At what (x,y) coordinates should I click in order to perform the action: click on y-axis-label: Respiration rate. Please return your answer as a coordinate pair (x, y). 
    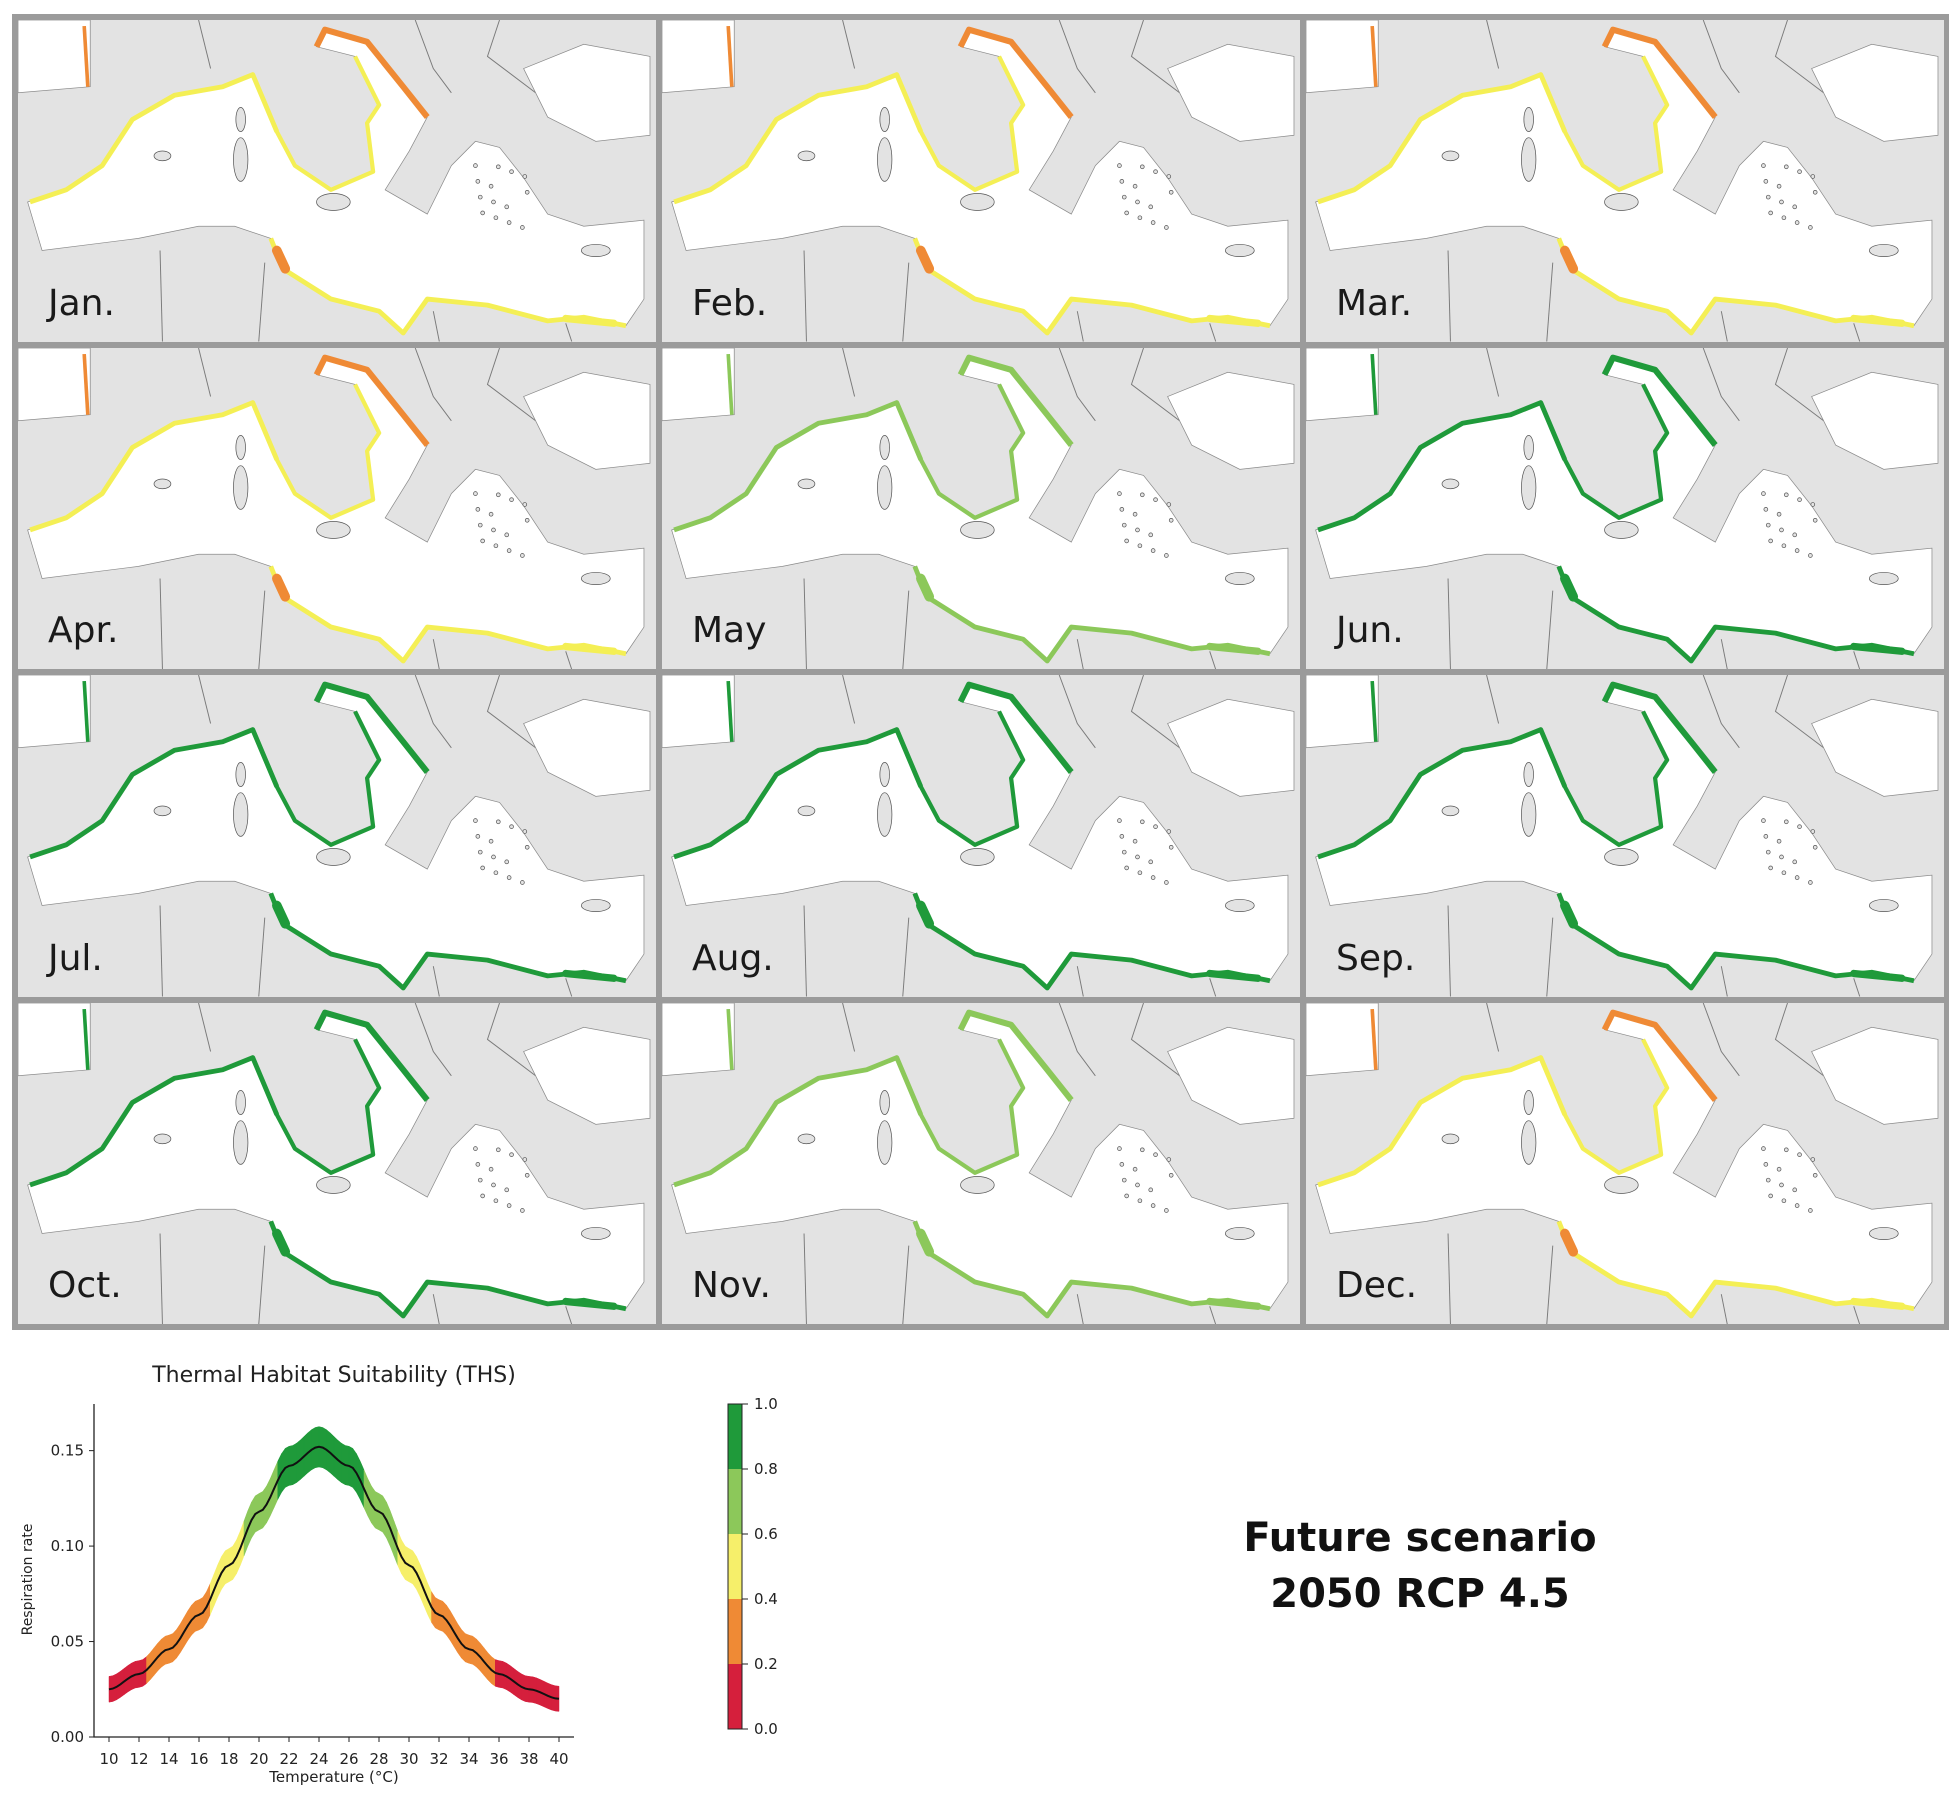
    Looking at the image, I should click on (28, 1580).